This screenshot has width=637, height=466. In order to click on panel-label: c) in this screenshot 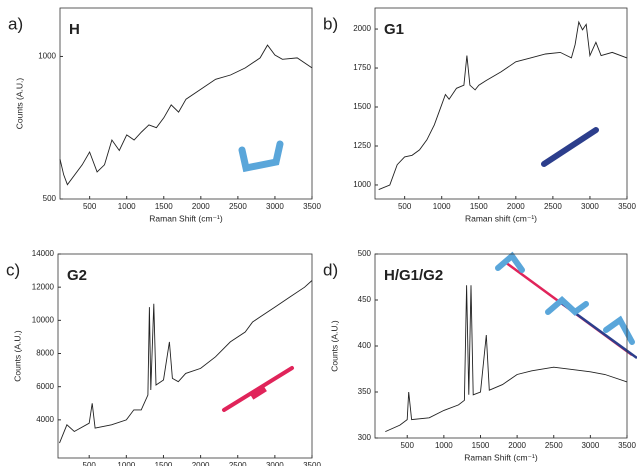, I will do `click(13, 269)`.